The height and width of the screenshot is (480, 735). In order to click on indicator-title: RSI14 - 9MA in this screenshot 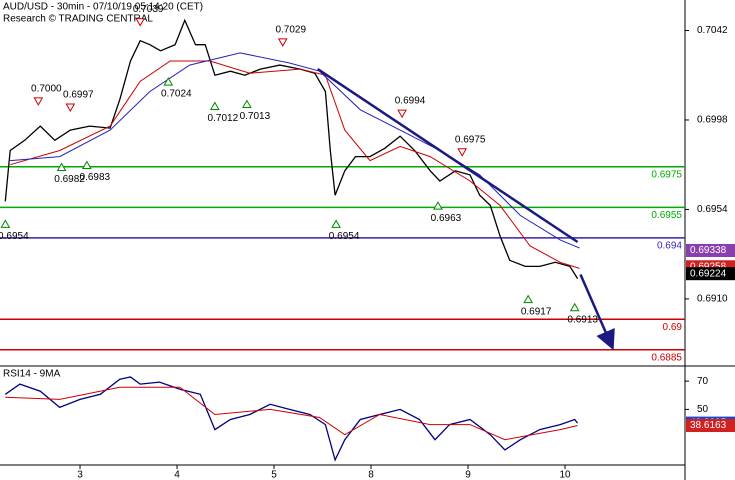, I will do `click(32, 374)`.